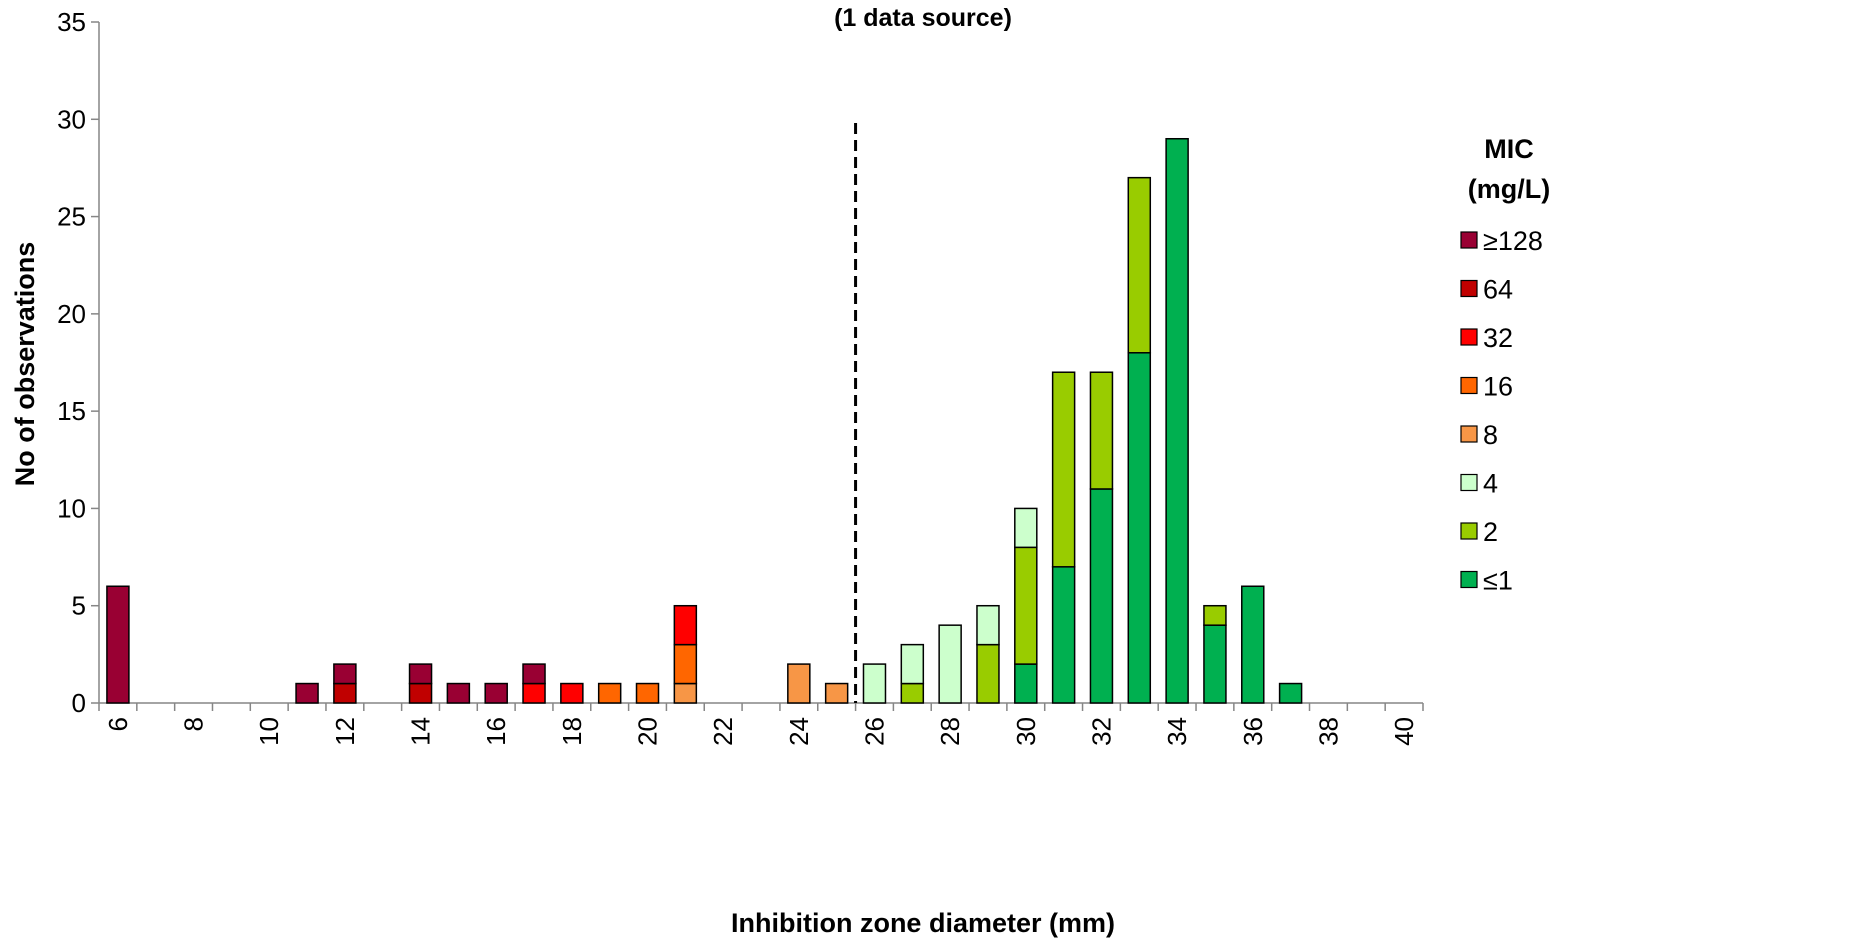  I want to click on x-axis: 6 8 10 12 14 16 18 20 22 24 26 28 30 32 34 36 38 40, so click(761, 724).